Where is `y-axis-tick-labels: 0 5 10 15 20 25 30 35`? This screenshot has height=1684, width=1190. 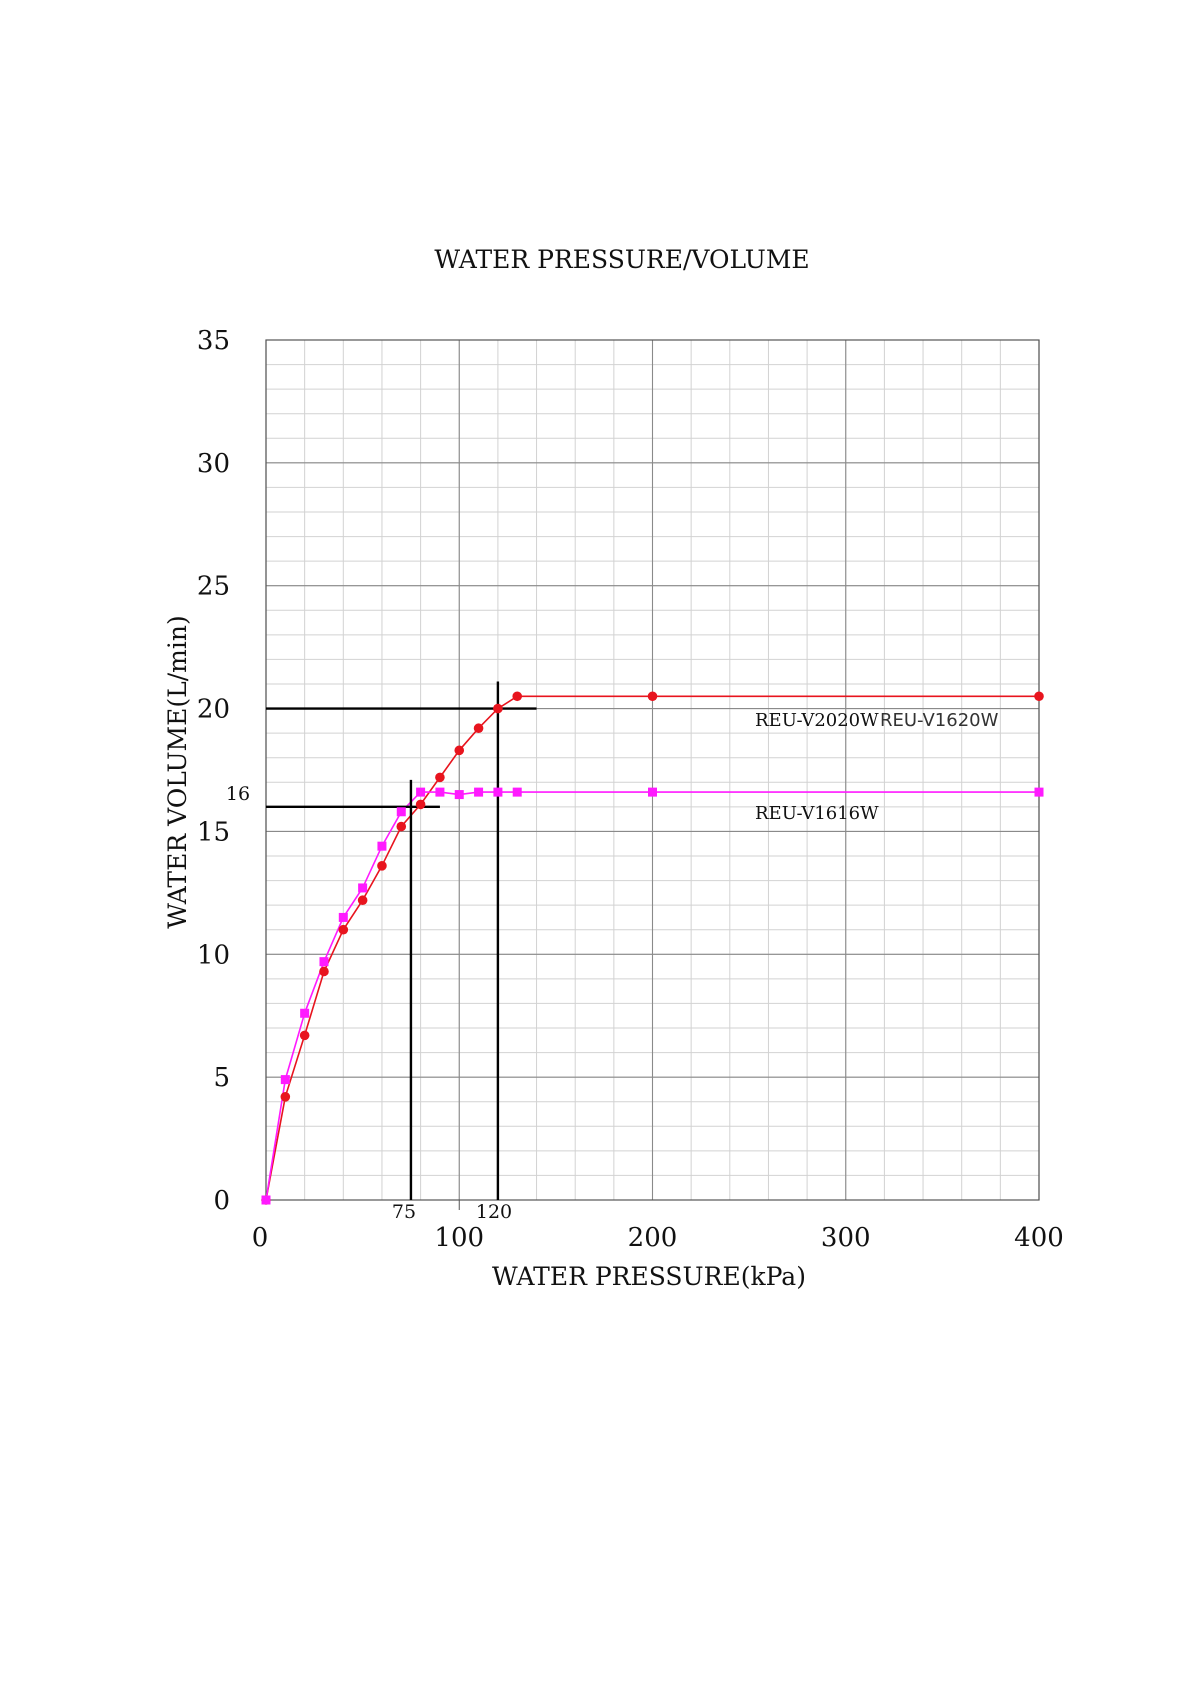
y-axis-tick-labels: 0 5 10 15 20 25 30 35 is located at coordinates (213, 771).